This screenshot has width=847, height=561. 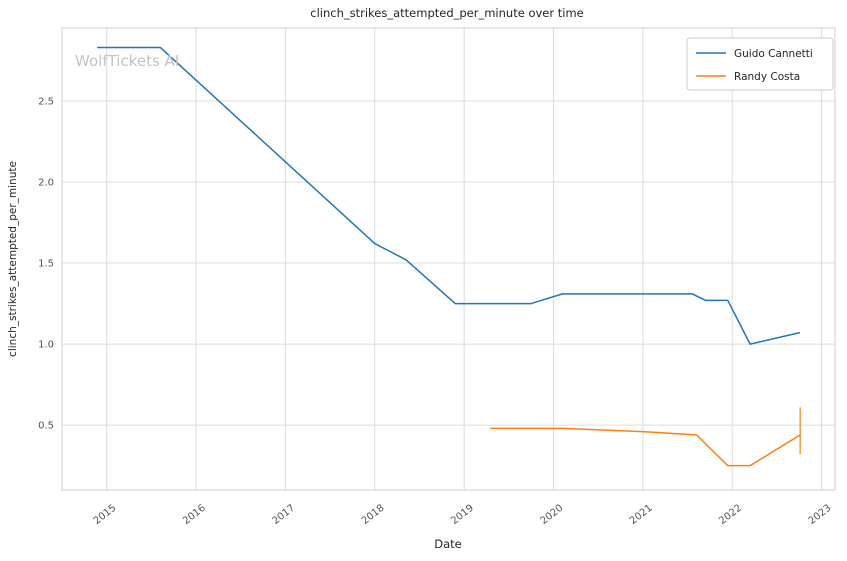 I want to click on x-tick-label: 2018, so click(x=373, y=515).